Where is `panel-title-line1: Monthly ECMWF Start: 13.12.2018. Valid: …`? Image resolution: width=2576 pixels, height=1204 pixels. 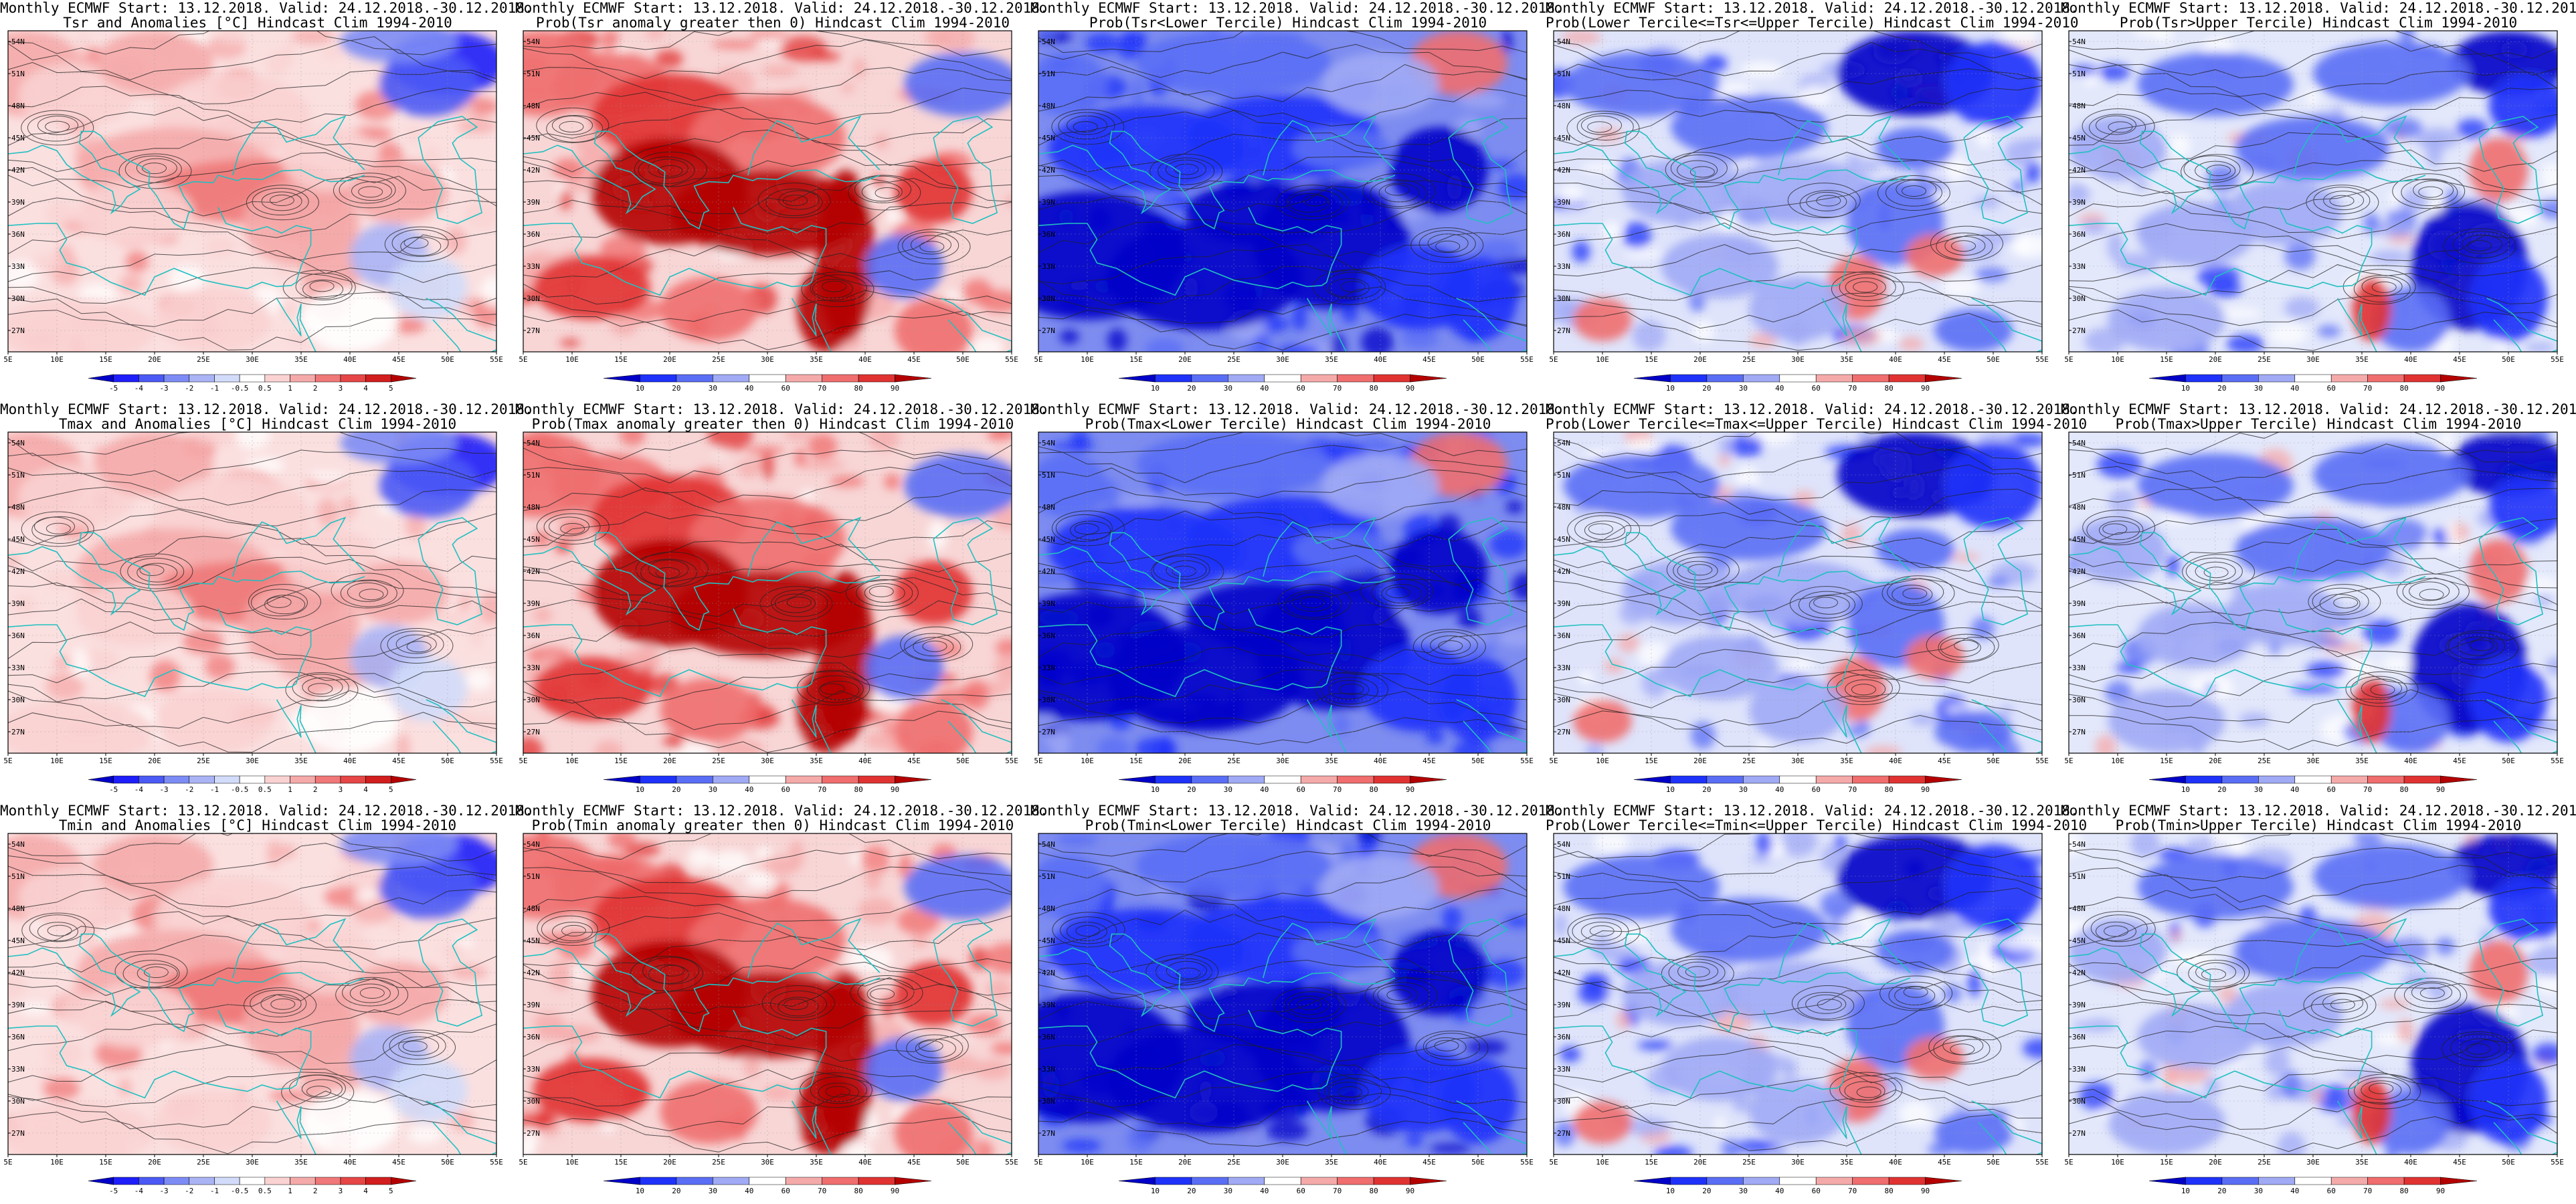 panel-title-line1: Monthly ECMWF Start: 13.12.2018. Valid: … is located at coordinates (1297, 8).